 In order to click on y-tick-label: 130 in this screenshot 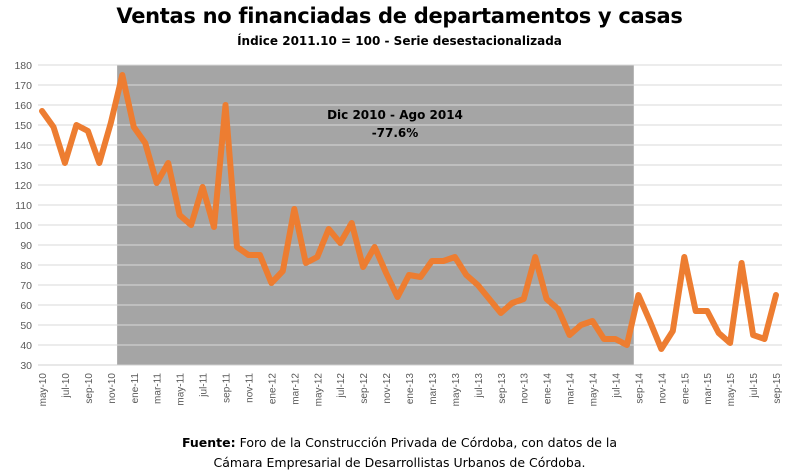, I will do `click(23, 166)`.